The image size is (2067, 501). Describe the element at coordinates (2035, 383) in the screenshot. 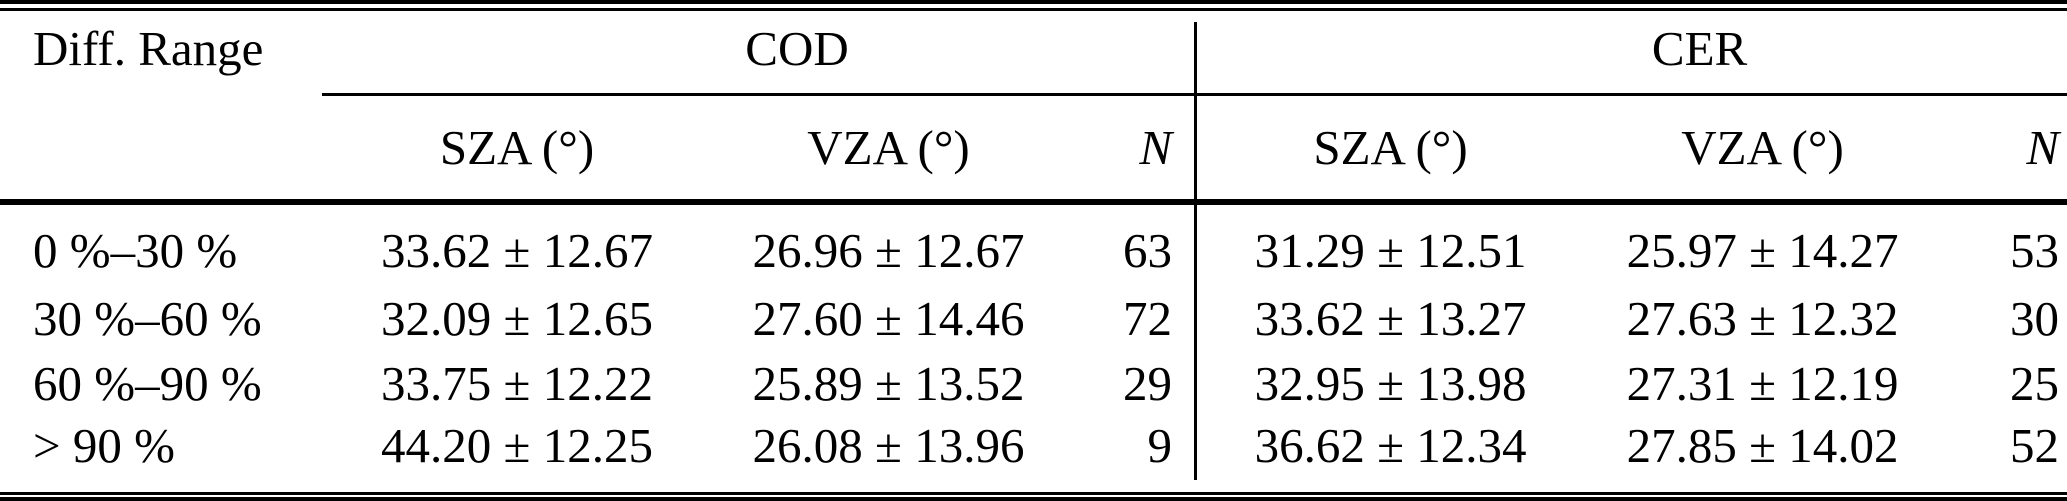

I see `cell-cer-n: 25` at that location.